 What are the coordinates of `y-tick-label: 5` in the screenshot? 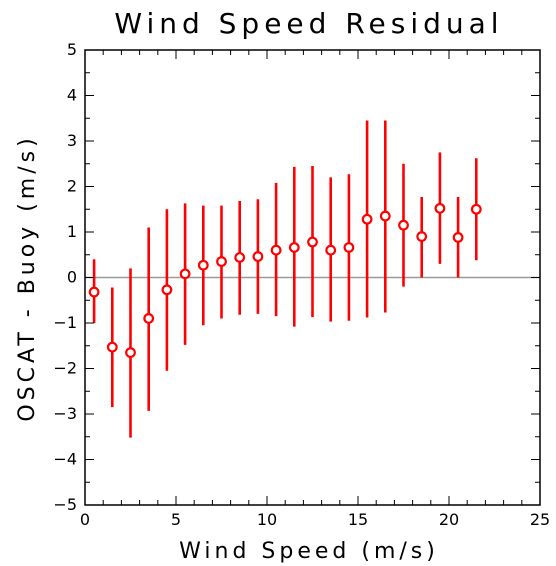 It's located at (72, 49).